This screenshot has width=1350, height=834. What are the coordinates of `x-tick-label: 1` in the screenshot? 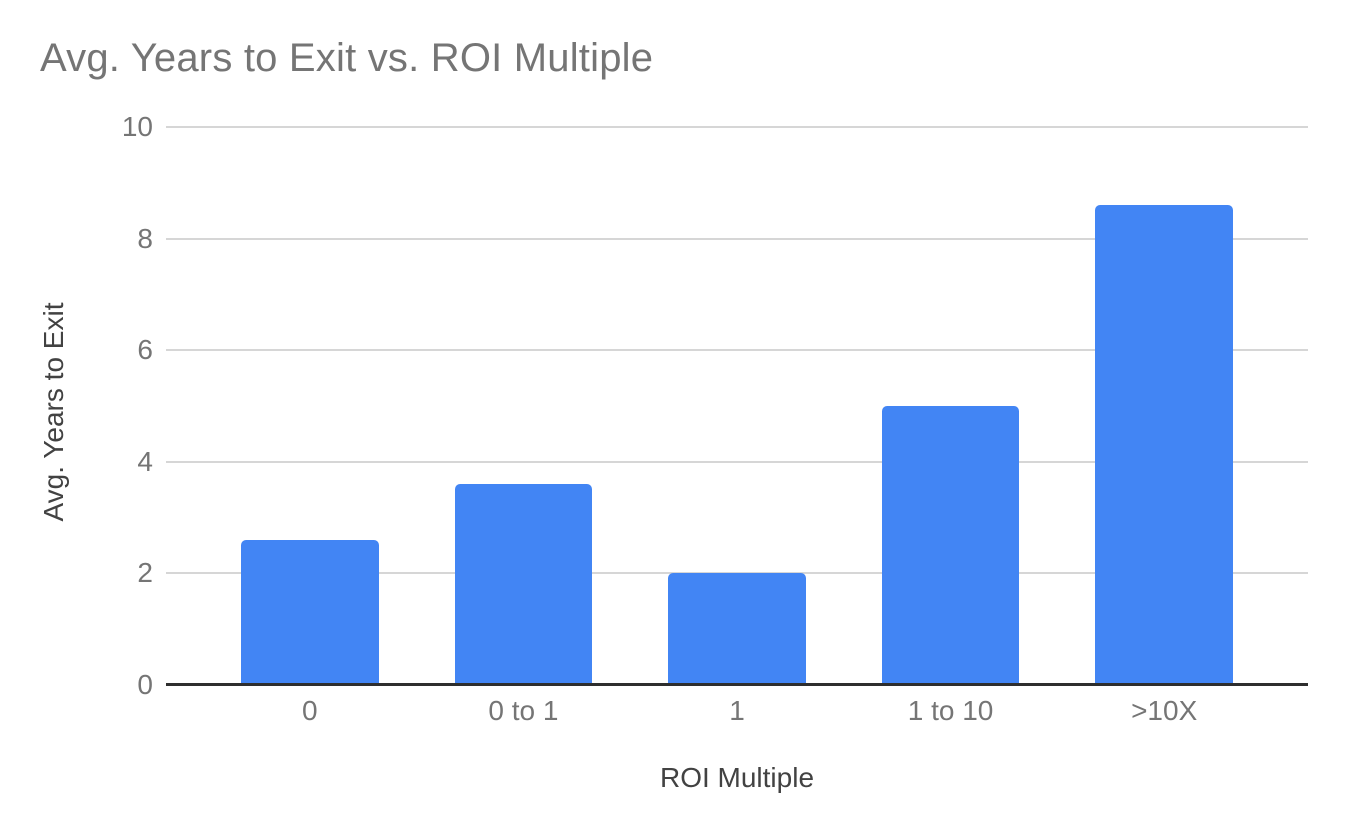 It's located at (737, 710).